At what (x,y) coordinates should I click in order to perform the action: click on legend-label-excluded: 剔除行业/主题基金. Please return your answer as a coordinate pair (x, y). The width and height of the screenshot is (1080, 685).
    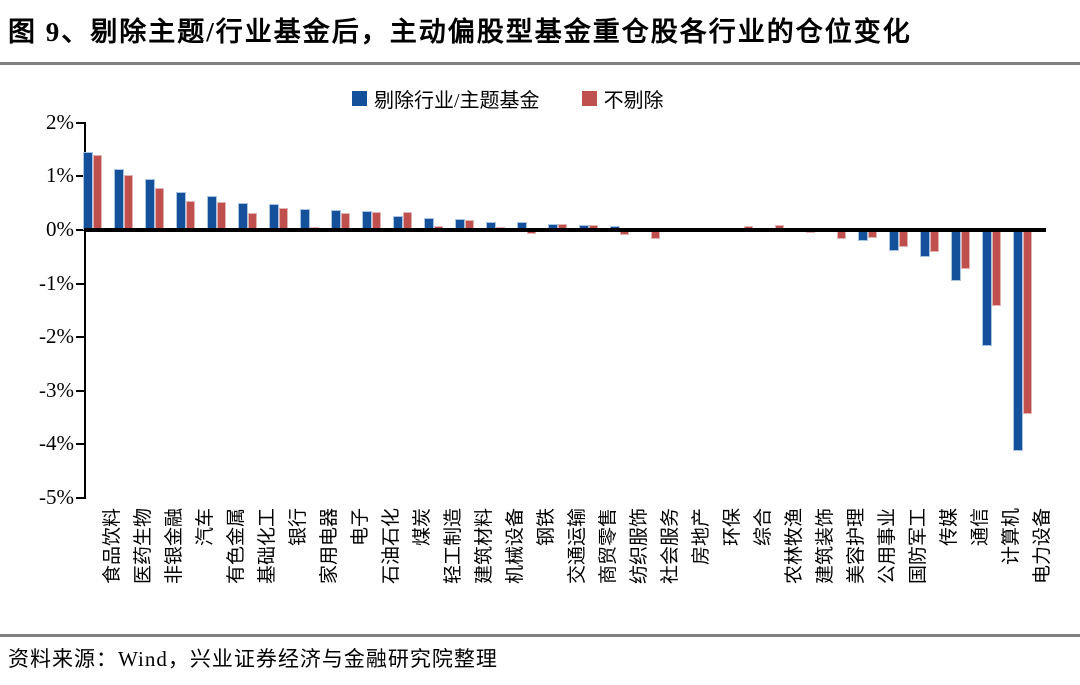
    Looking at the image, I should click on (457, 101).